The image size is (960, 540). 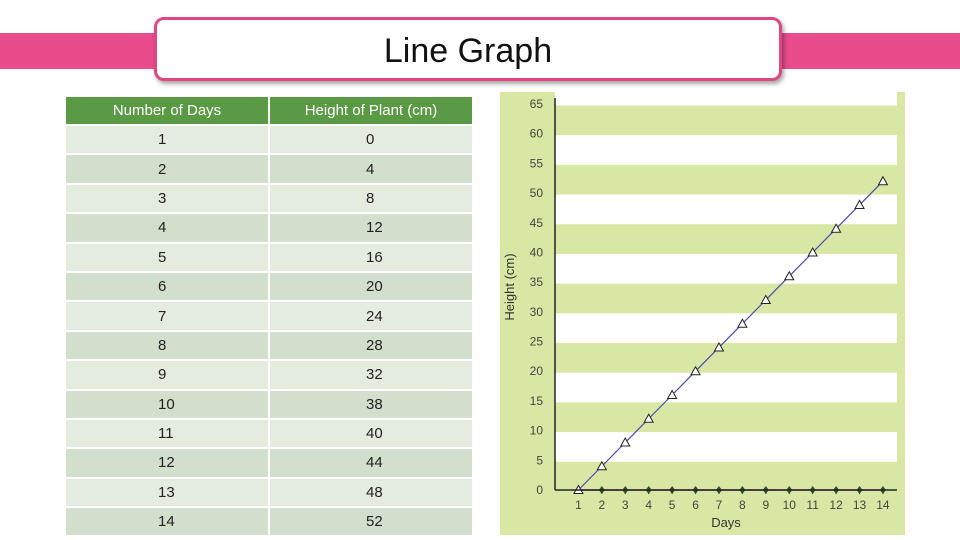 What do you see at coordinates (371, 463) in the screenshot?
I see `cell-height: 44` at bounding box center [371, 463].